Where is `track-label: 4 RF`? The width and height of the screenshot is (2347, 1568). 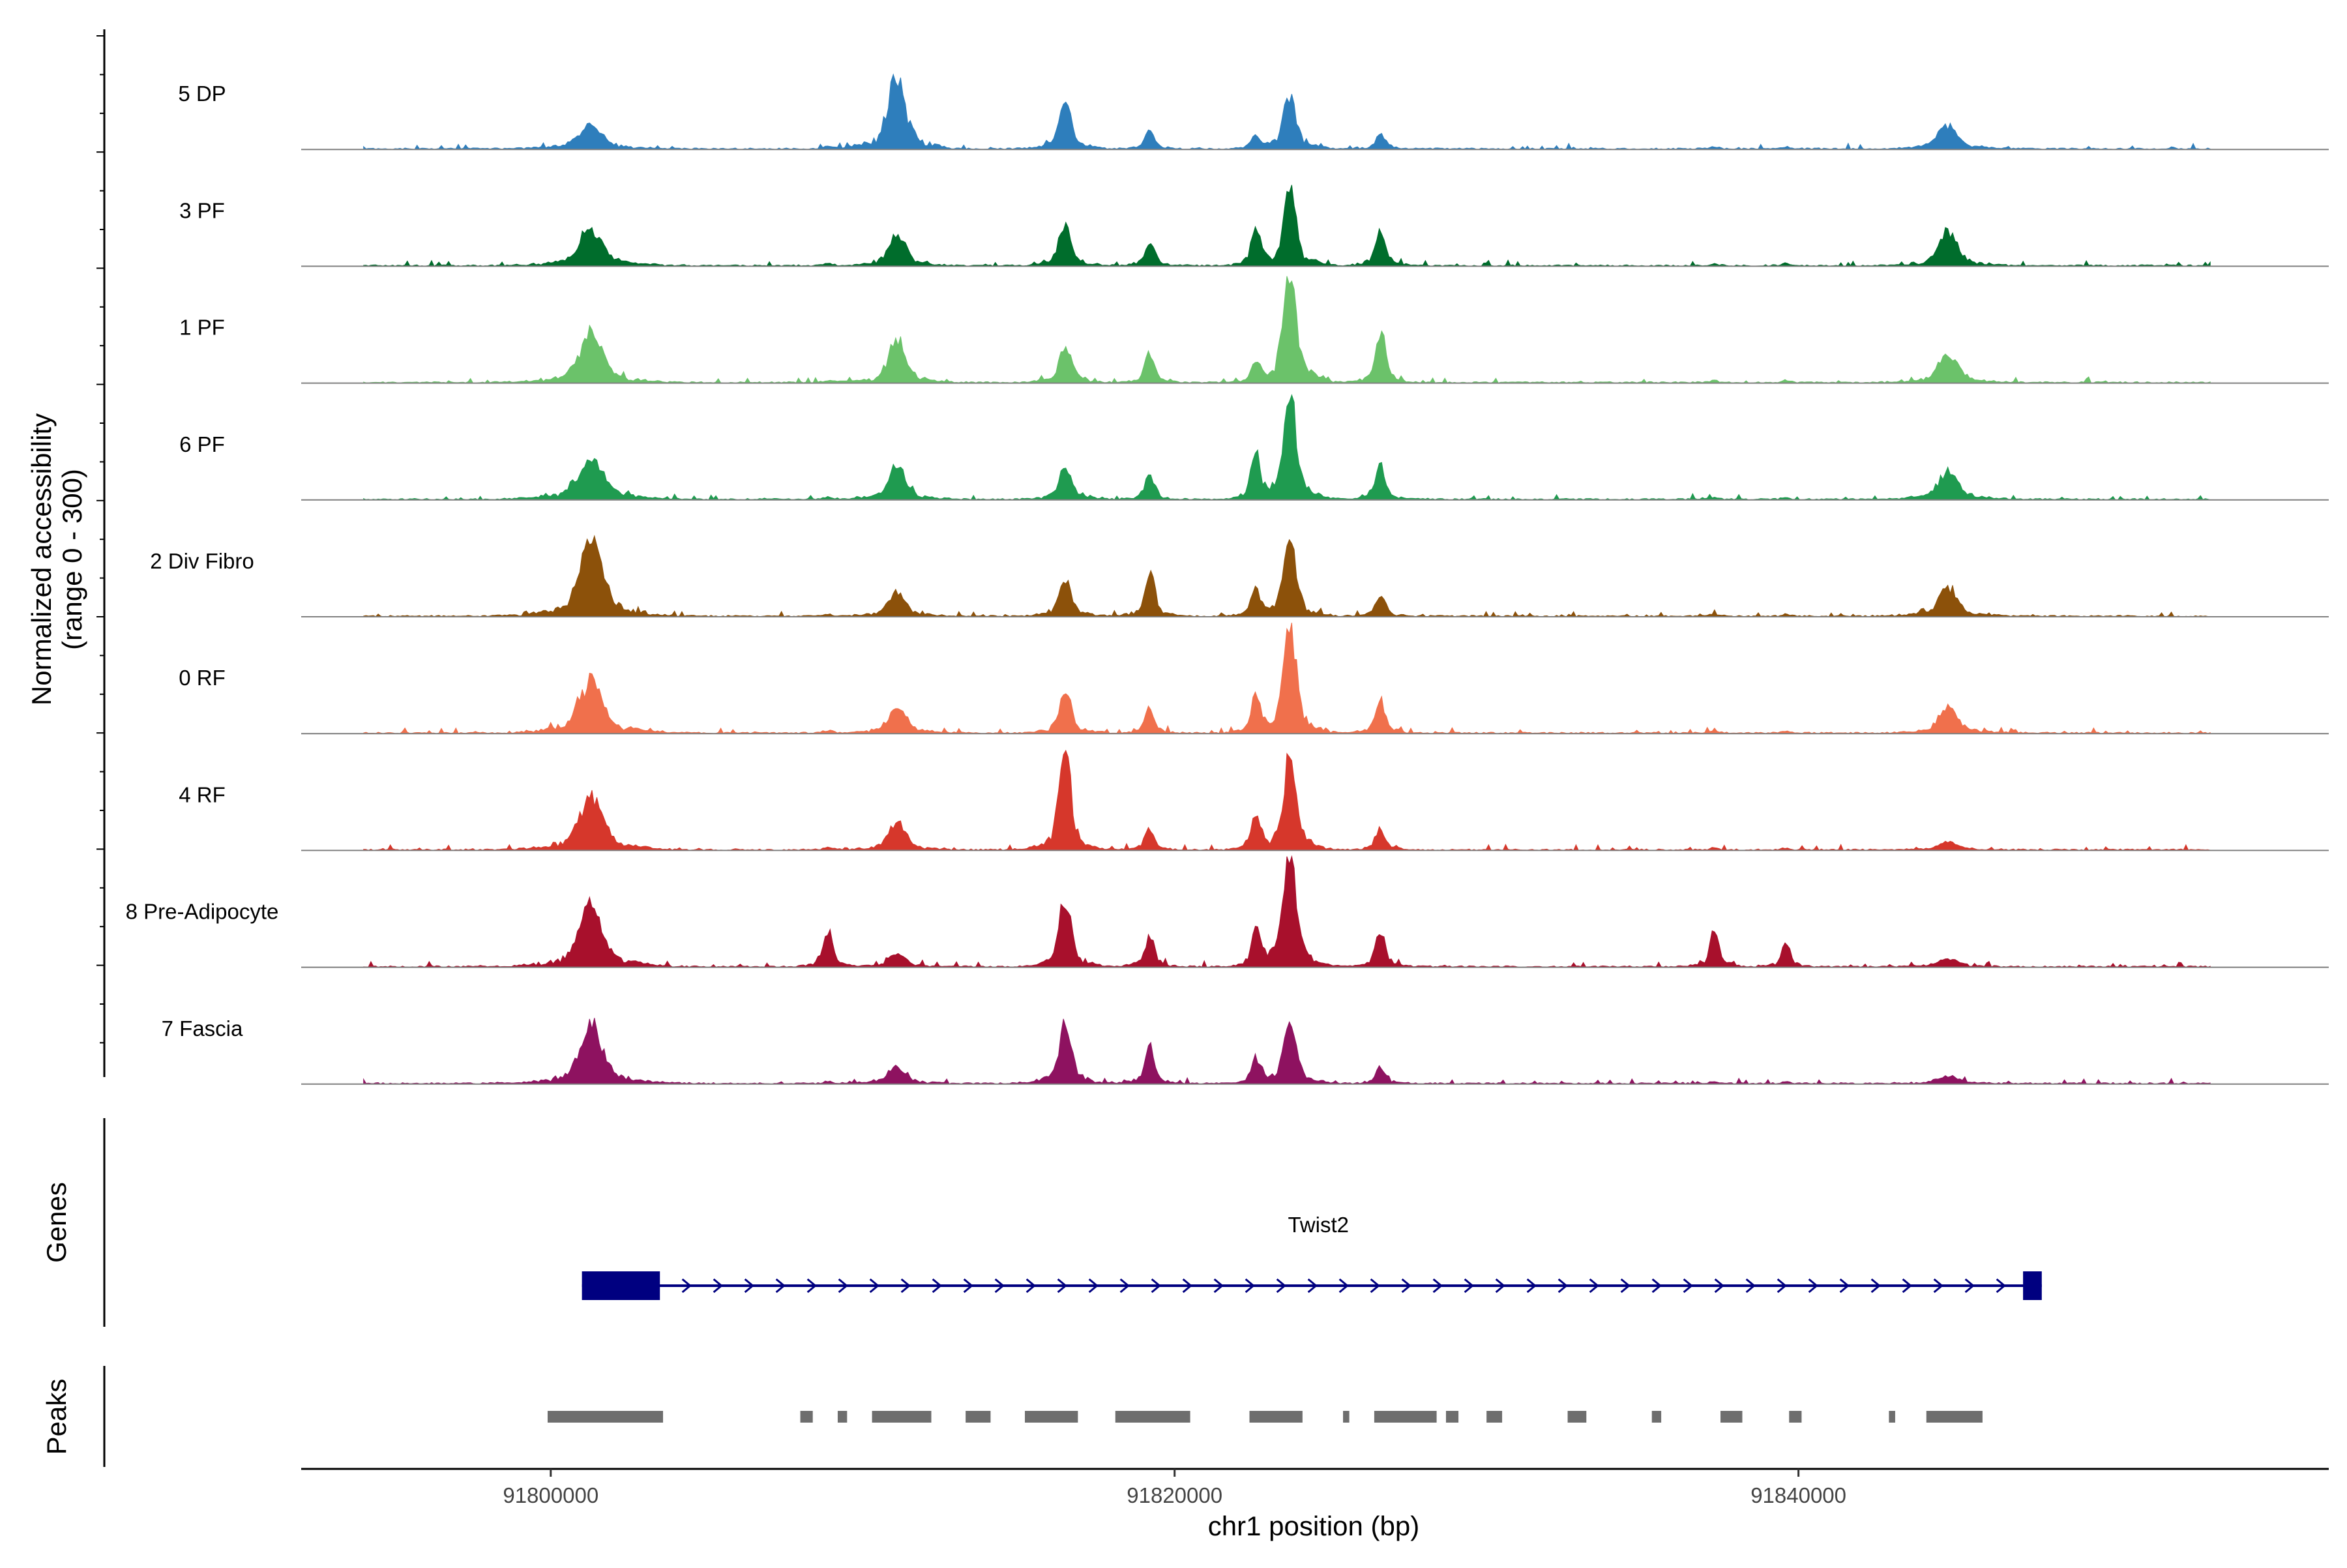 track-label: 4 RF is located at coordinates (202, 794).